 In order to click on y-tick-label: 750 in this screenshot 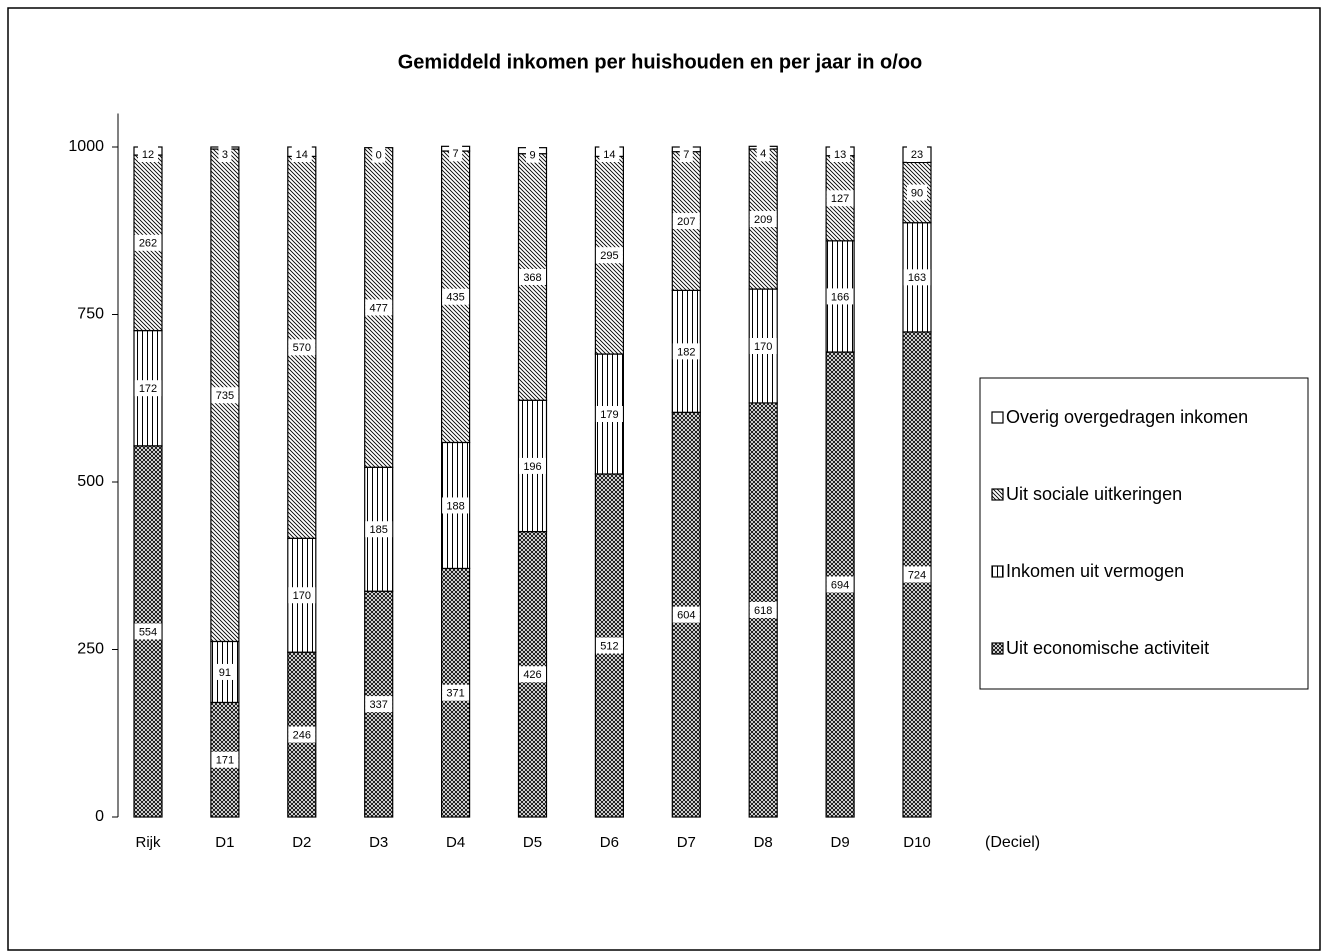, I will do `click(90, 314)`.